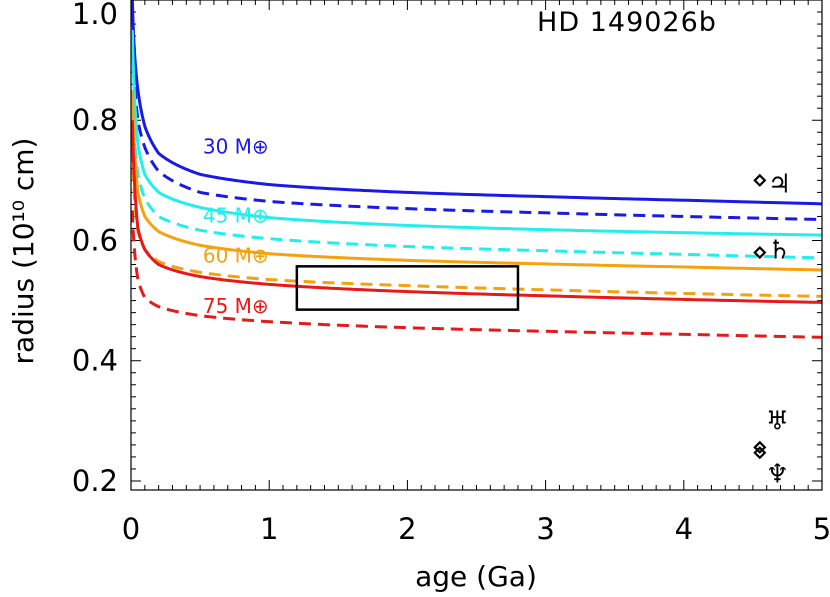 The image size is (830, 597). Describe the element at coordinates (627, 22) in the screenshot. I see `chart-title: HD 149026b` at that location.